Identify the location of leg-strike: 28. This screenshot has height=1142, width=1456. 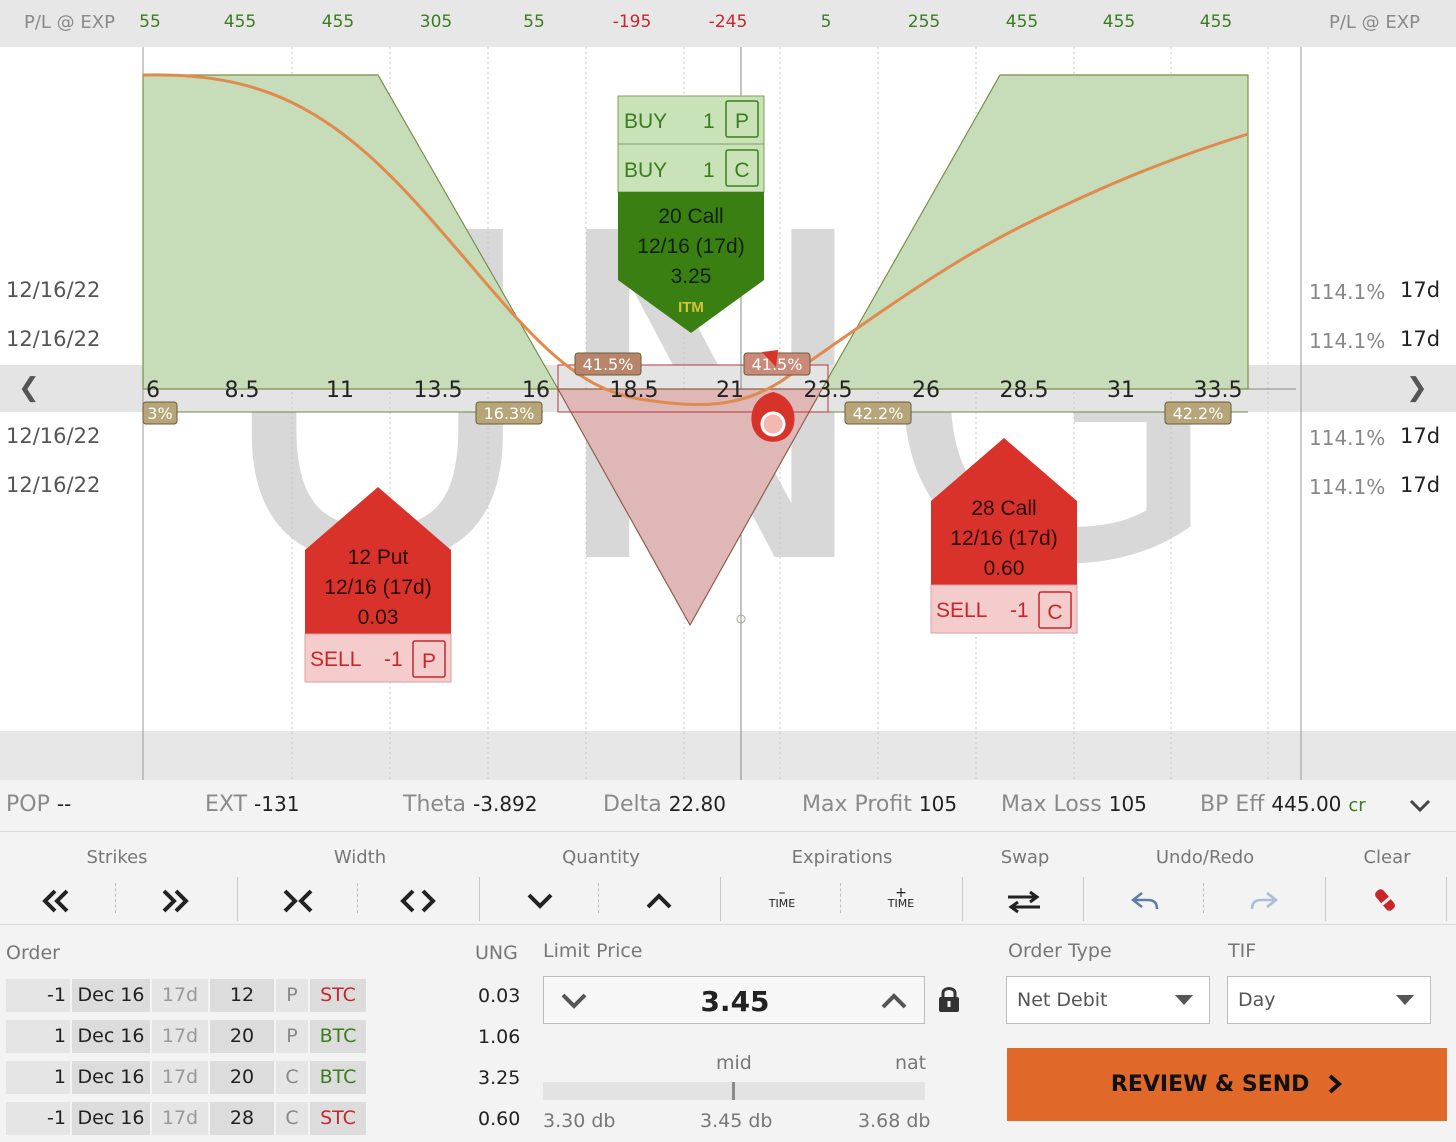
(242, 1118).